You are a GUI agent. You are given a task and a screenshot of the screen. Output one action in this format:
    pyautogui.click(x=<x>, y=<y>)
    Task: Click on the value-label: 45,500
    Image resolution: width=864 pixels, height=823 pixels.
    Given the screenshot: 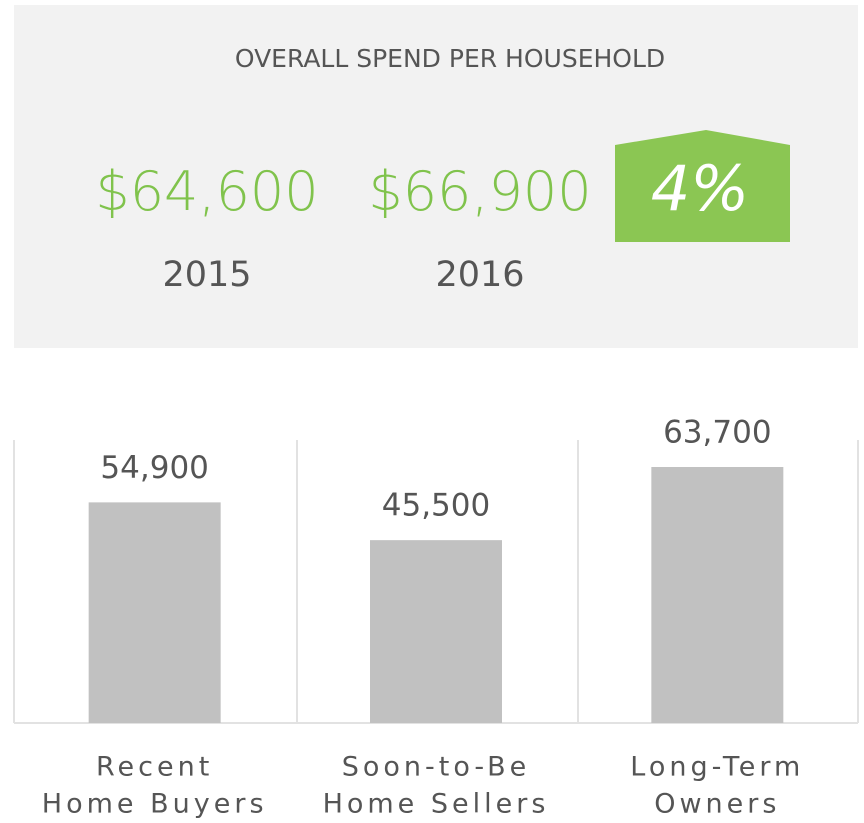 What is the action you would take?
    pyautogui.click(x=436, y=506)
    